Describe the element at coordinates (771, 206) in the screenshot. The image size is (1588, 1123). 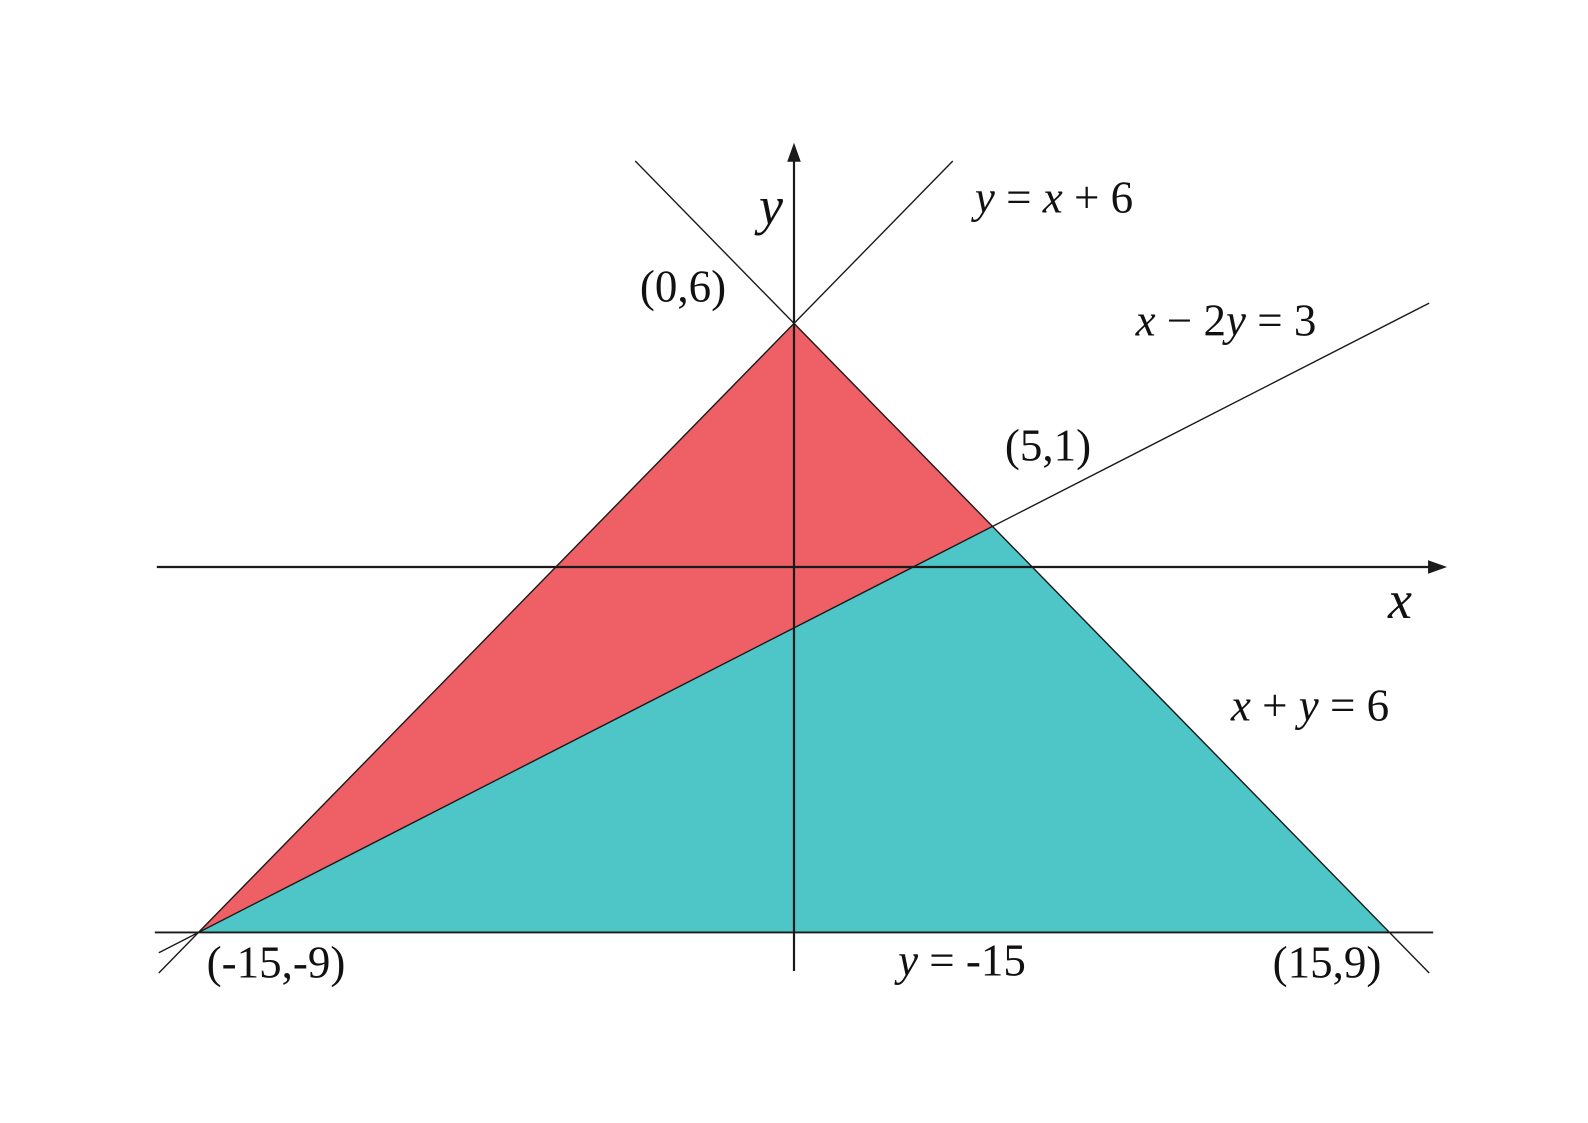
I see `y-axis-label: y` at that location.